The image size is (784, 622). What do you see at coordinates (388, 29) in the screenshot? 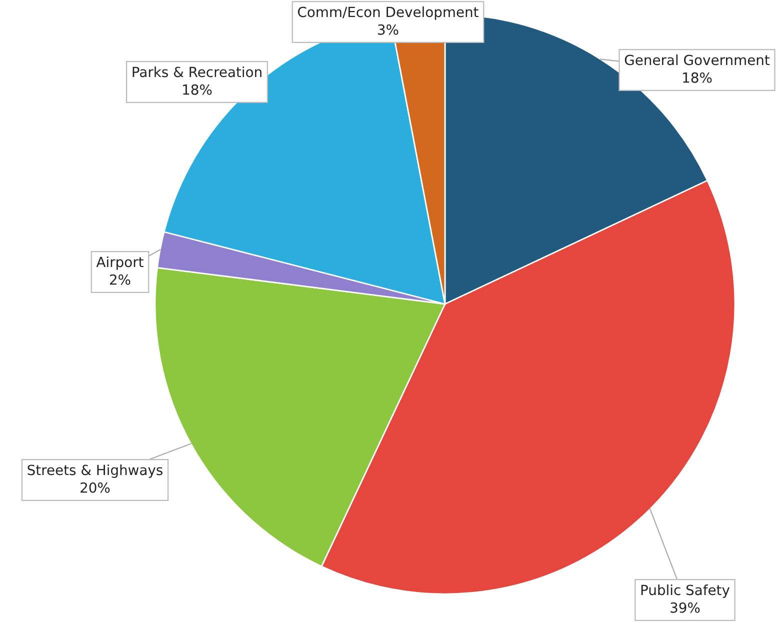
I see `data-label: 3%` at bounding box center [388, 29].